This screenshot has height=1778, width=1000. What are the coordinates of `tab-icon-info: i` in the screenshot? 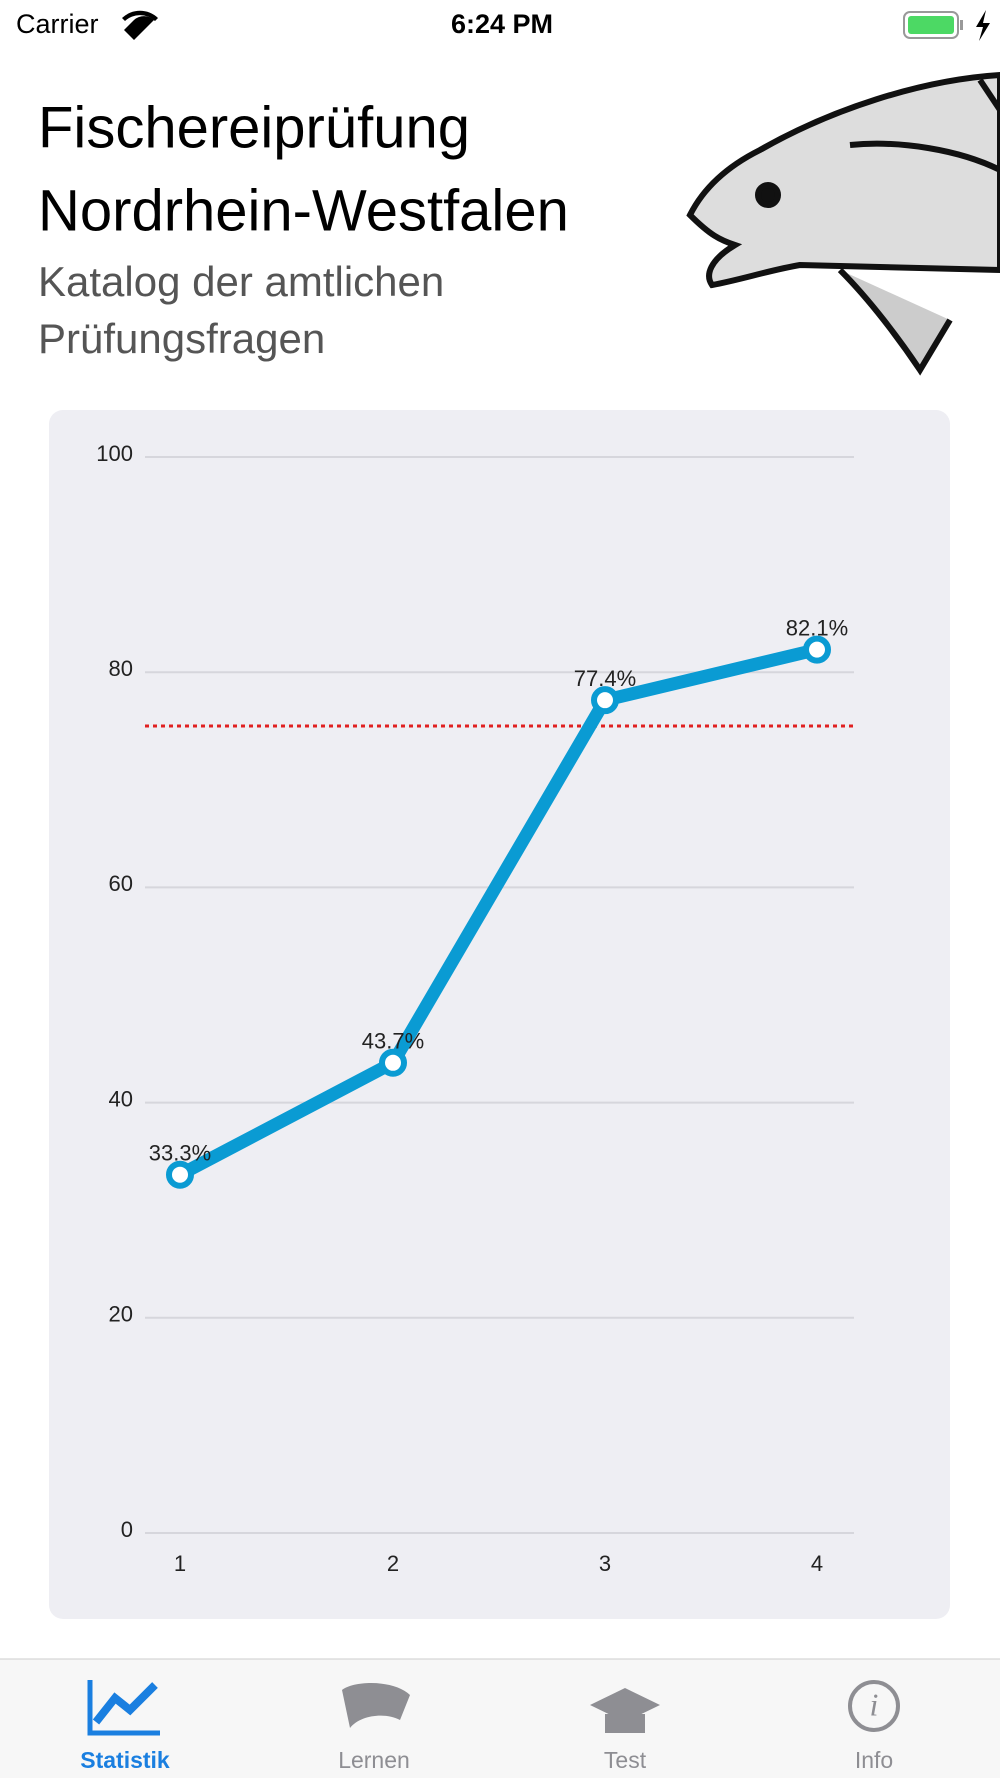 It's located at (874, 1706).